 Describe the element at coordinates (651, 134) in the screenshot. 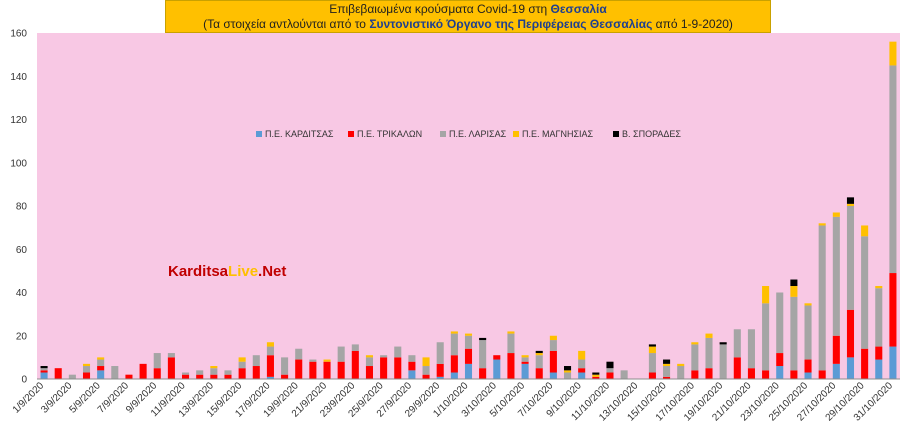

I see `legend-label: Β. ΣΠΟΡΑΔΕΣ` at that location.